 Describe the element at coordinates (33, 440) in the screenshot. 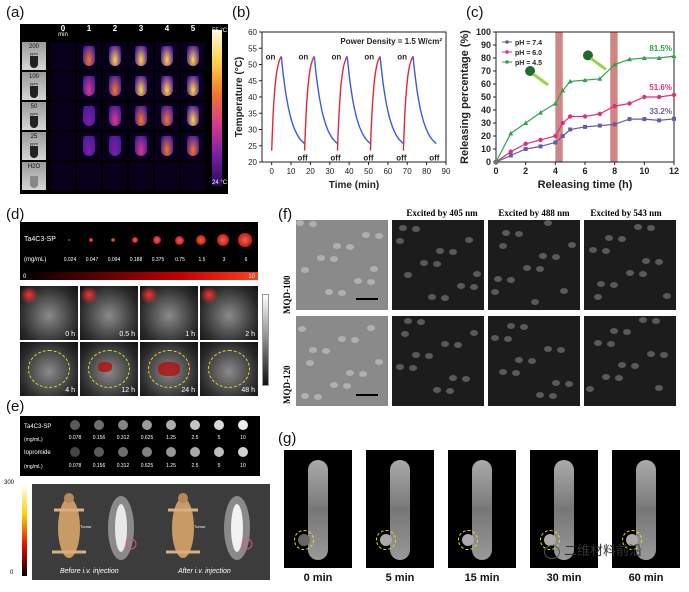

I see `ct-conc1-label: (mg/mL)` at that location.